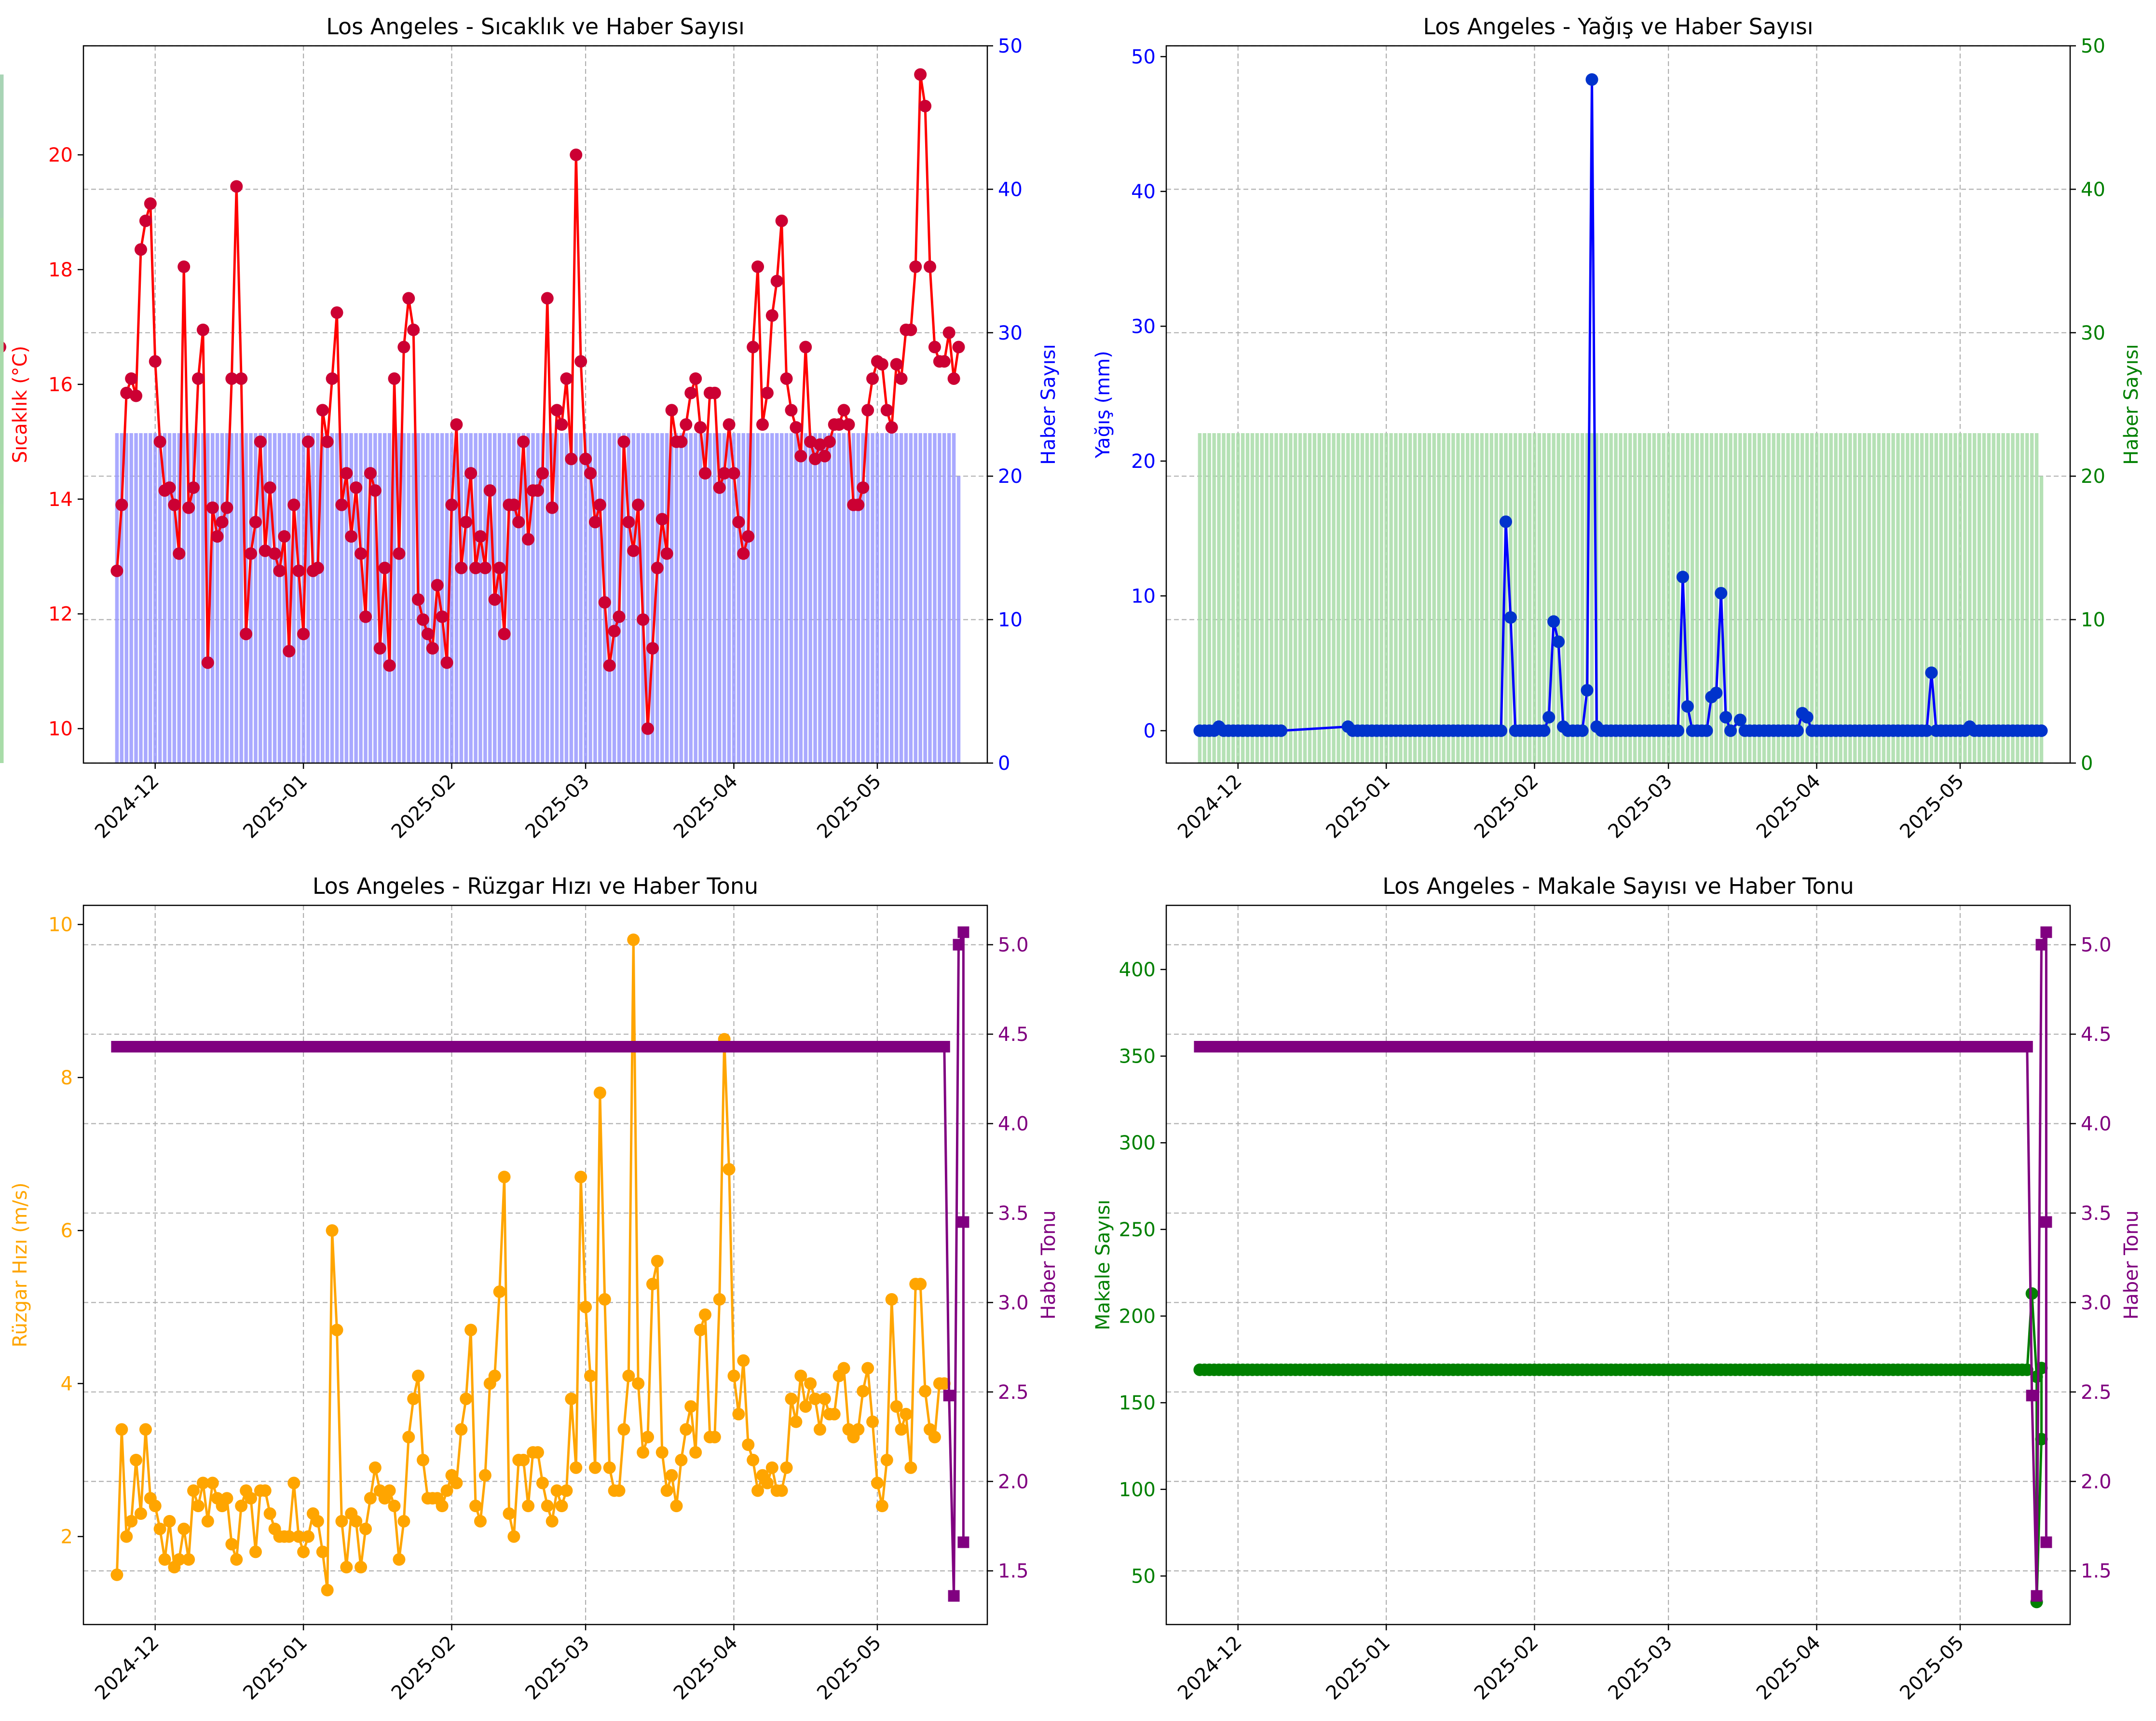 The width and height of the screenshot is (2156, 1721). Describe the element at coordinates (1143, 462) in the screenshot. I see `y-tick-label-left: 20` at that location.